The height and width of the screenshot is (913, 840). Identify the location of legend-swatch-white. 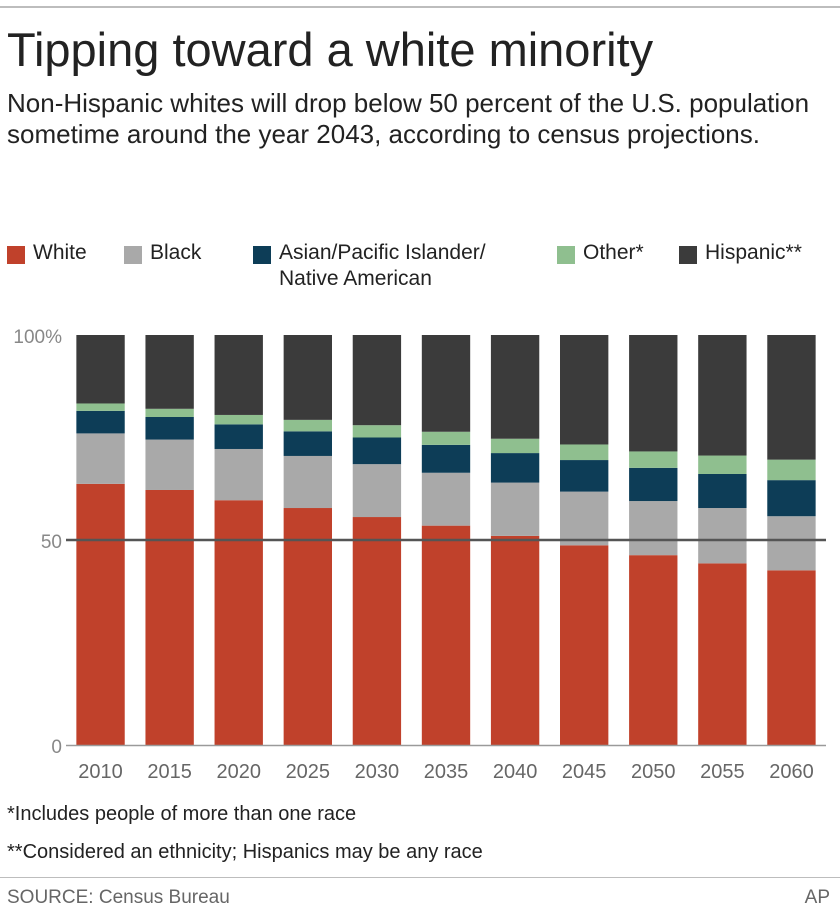
(16, 255).